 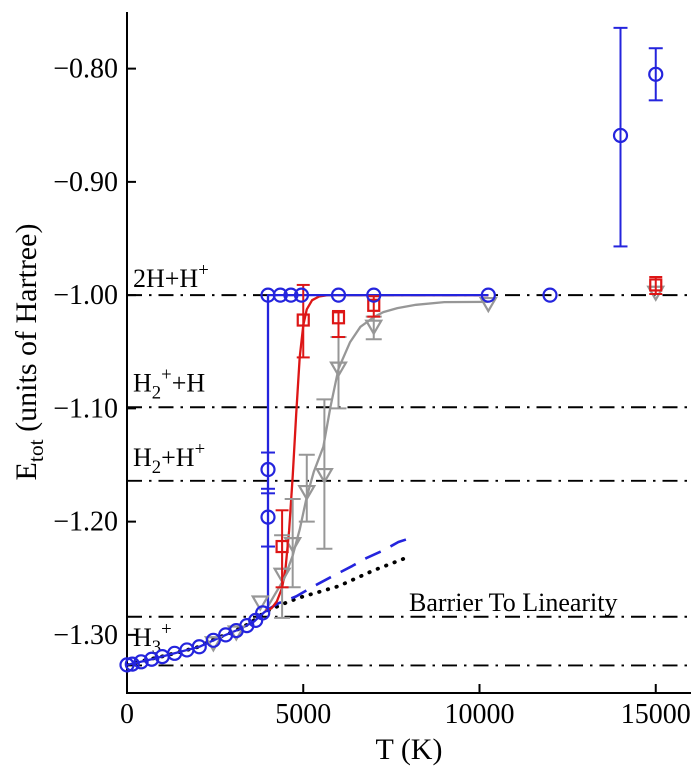 What do you see at coordinates (165, 278) in the screenshot?
I see `text-segment: 2H+H` at bounding box center [165, 278].